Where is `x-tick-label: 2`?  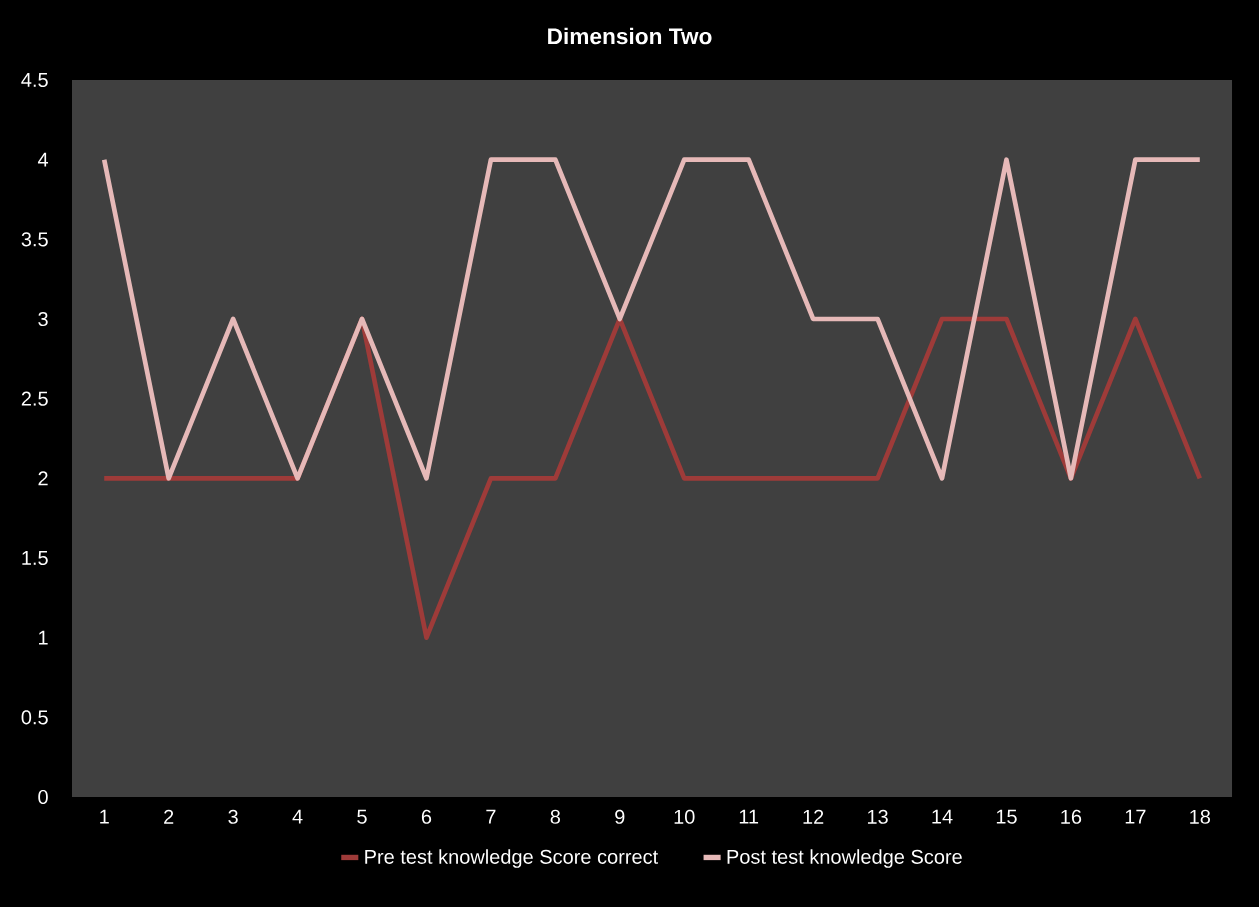
x-tick-label: 2 is located at coordinates (169, 816).